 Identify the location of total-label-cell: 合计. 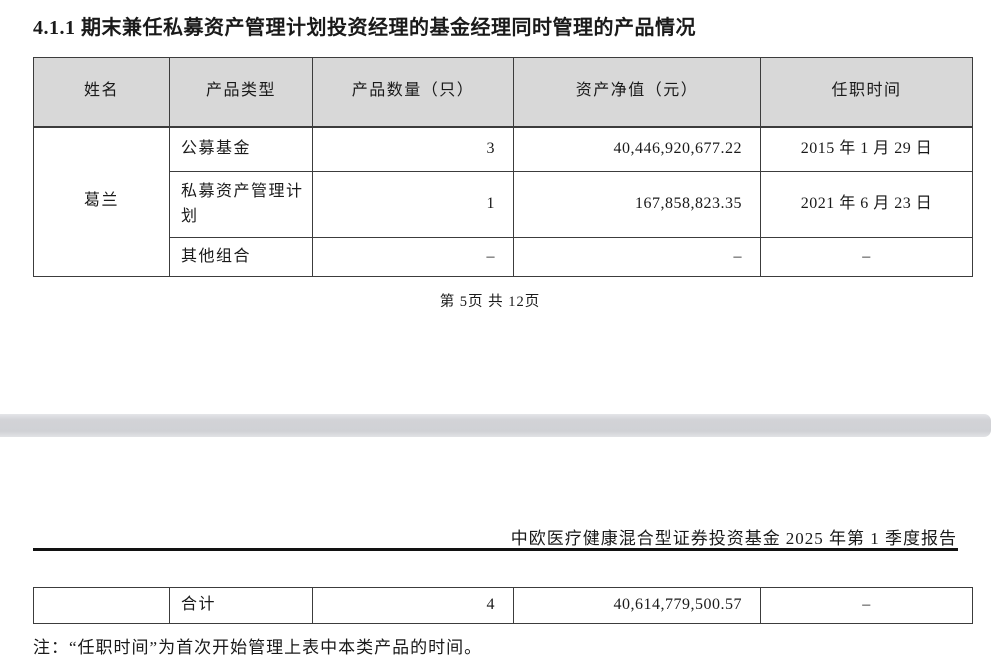
(241, 605).